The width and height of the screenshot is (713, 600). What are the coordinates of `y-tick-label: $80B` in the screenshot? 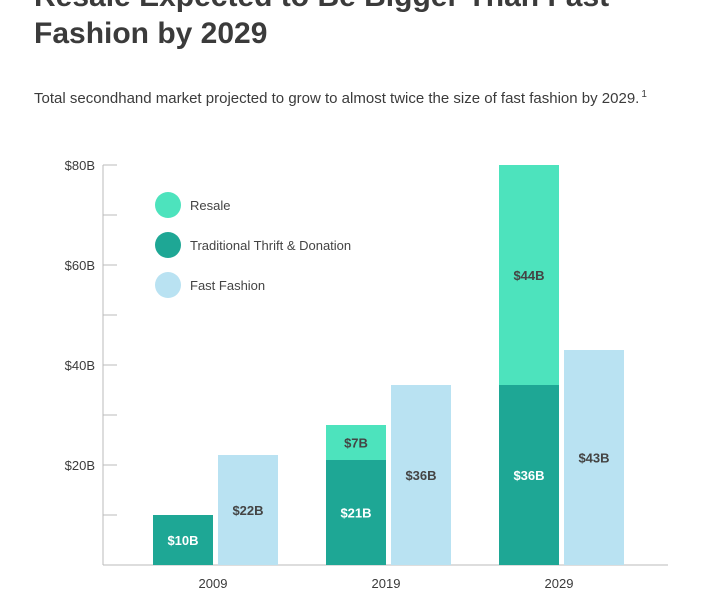 It's located at (80, 165).